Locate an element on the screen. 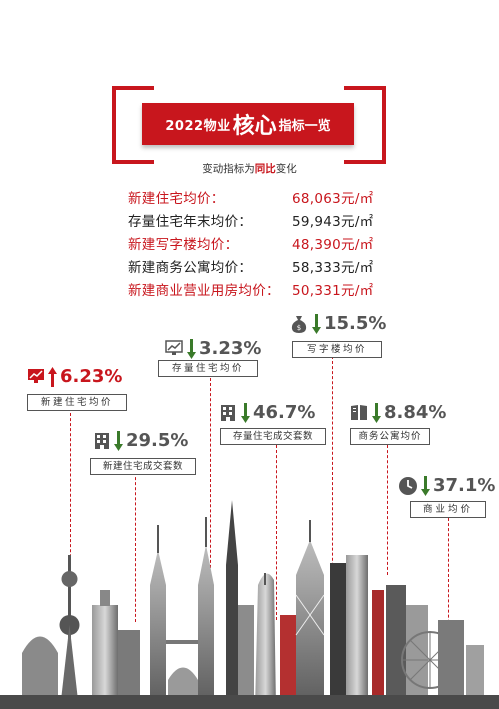 This screenshot has height=709, width=499. title-part-1: 2022物业 is located at coordinates (198, 126).